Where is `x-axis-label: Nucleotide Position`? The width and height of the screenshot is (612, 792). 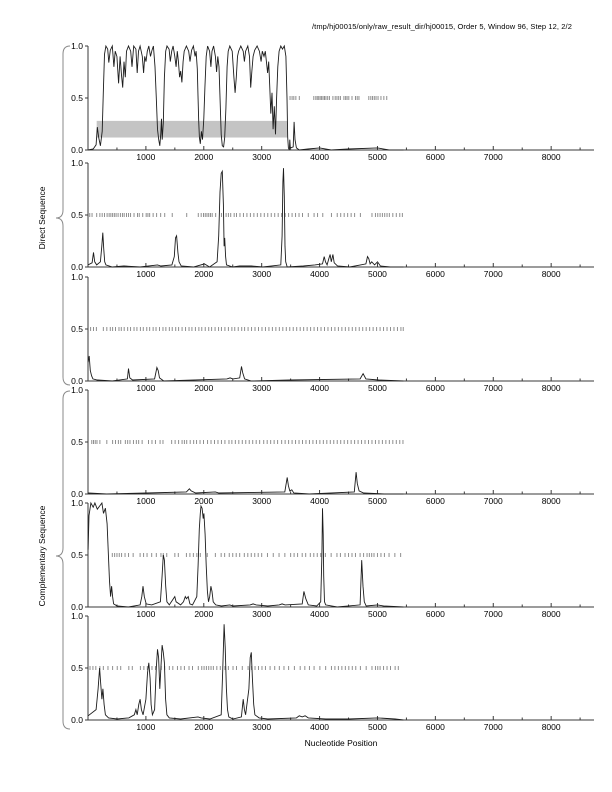
x-axis-label: Nucleotide Position is located at coordinates (341, 743).